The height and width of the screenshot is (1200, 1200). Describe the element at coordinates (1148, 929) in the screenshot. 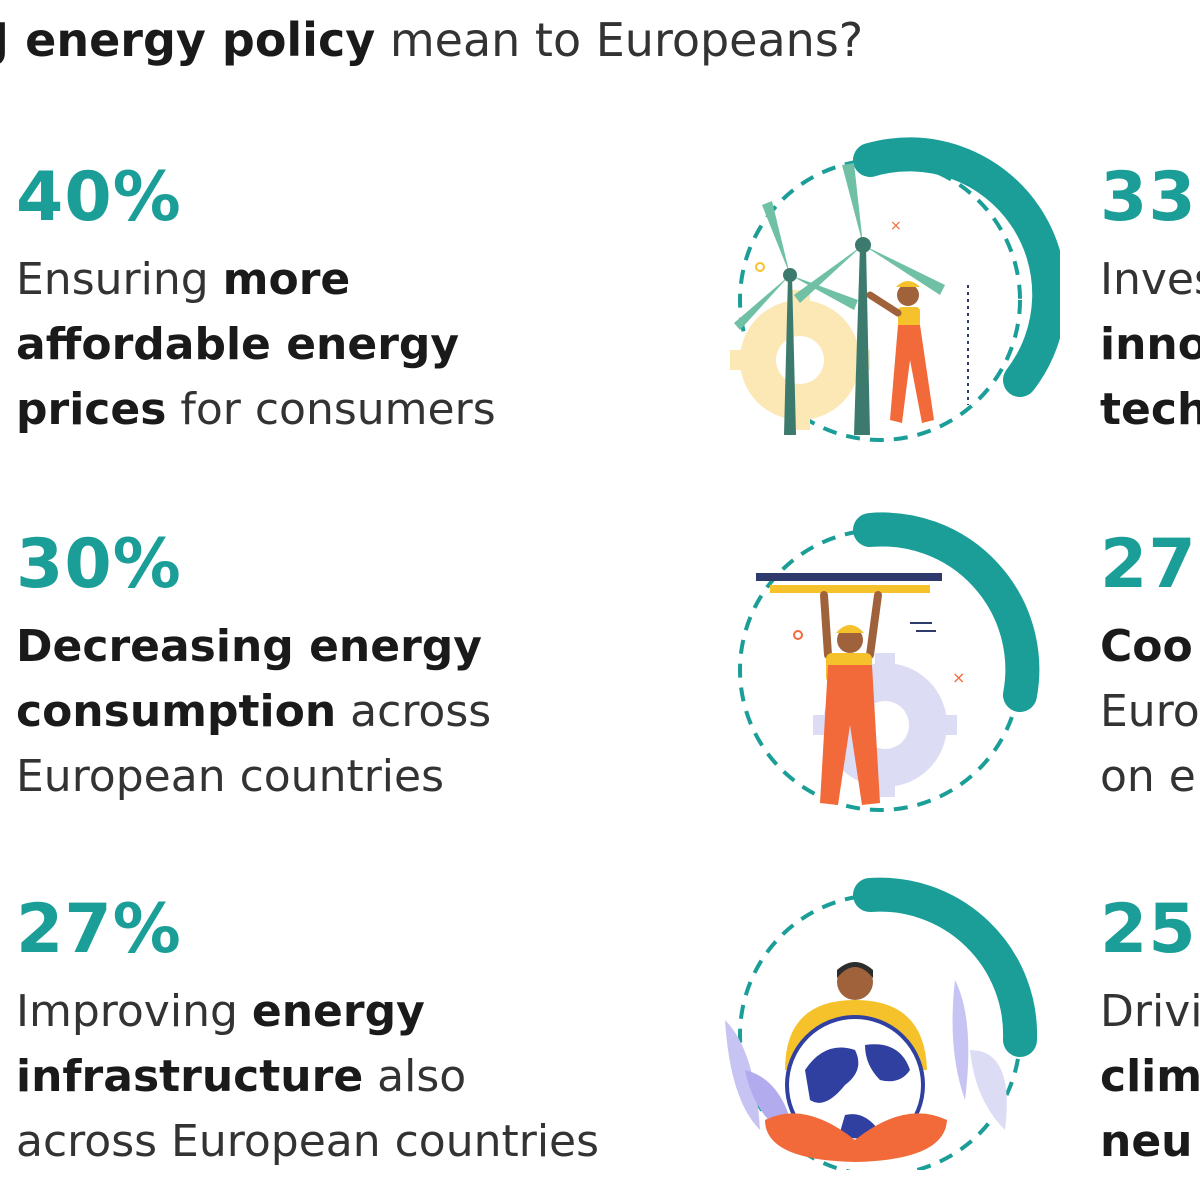

I see `stat-percent-6: 25` at that location.